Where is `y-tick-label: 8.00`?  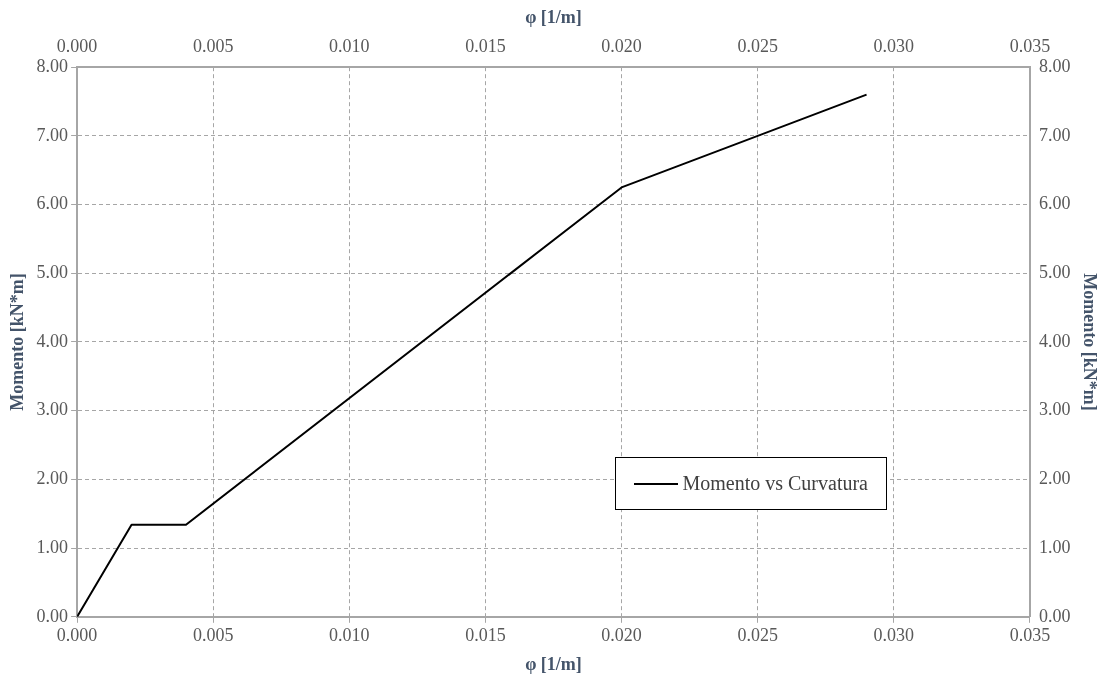 y-tick-label: 8.00 is located at coordinates (52, 65).